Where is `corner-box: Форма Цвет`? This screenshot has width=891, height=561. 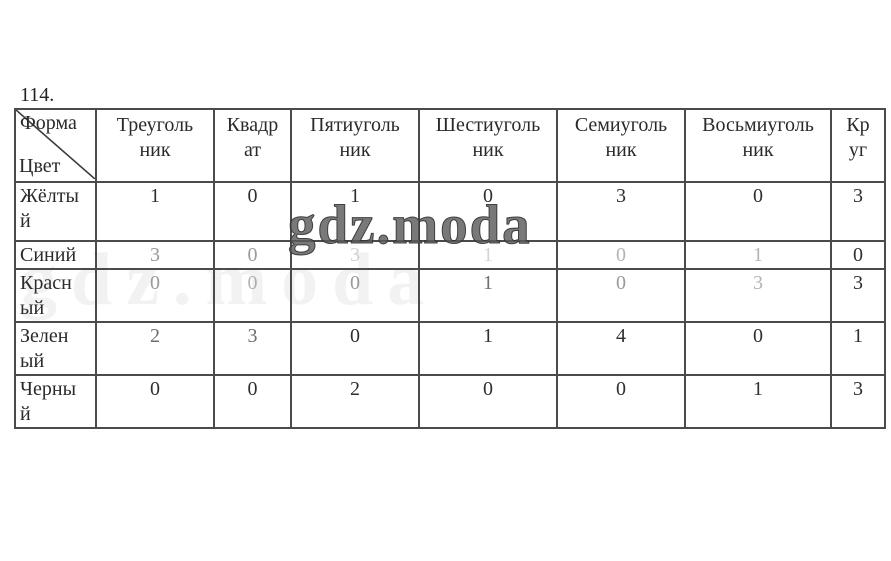
corner-box: Форма Цвет is located at coordinates (55, 144).